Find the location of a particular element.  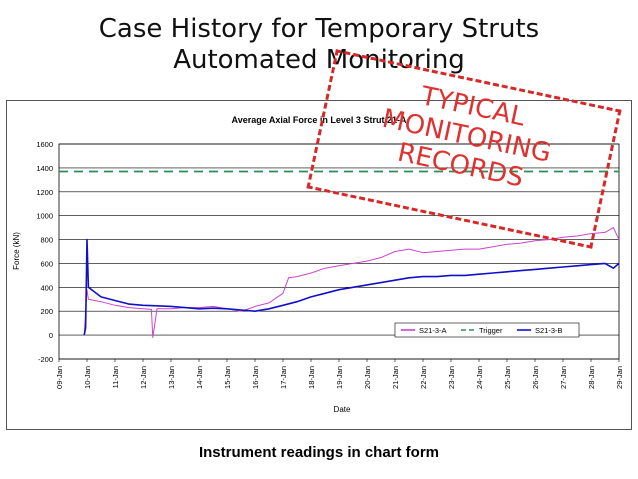

y-tick-label: -200 is located at coordinates (45, 359).